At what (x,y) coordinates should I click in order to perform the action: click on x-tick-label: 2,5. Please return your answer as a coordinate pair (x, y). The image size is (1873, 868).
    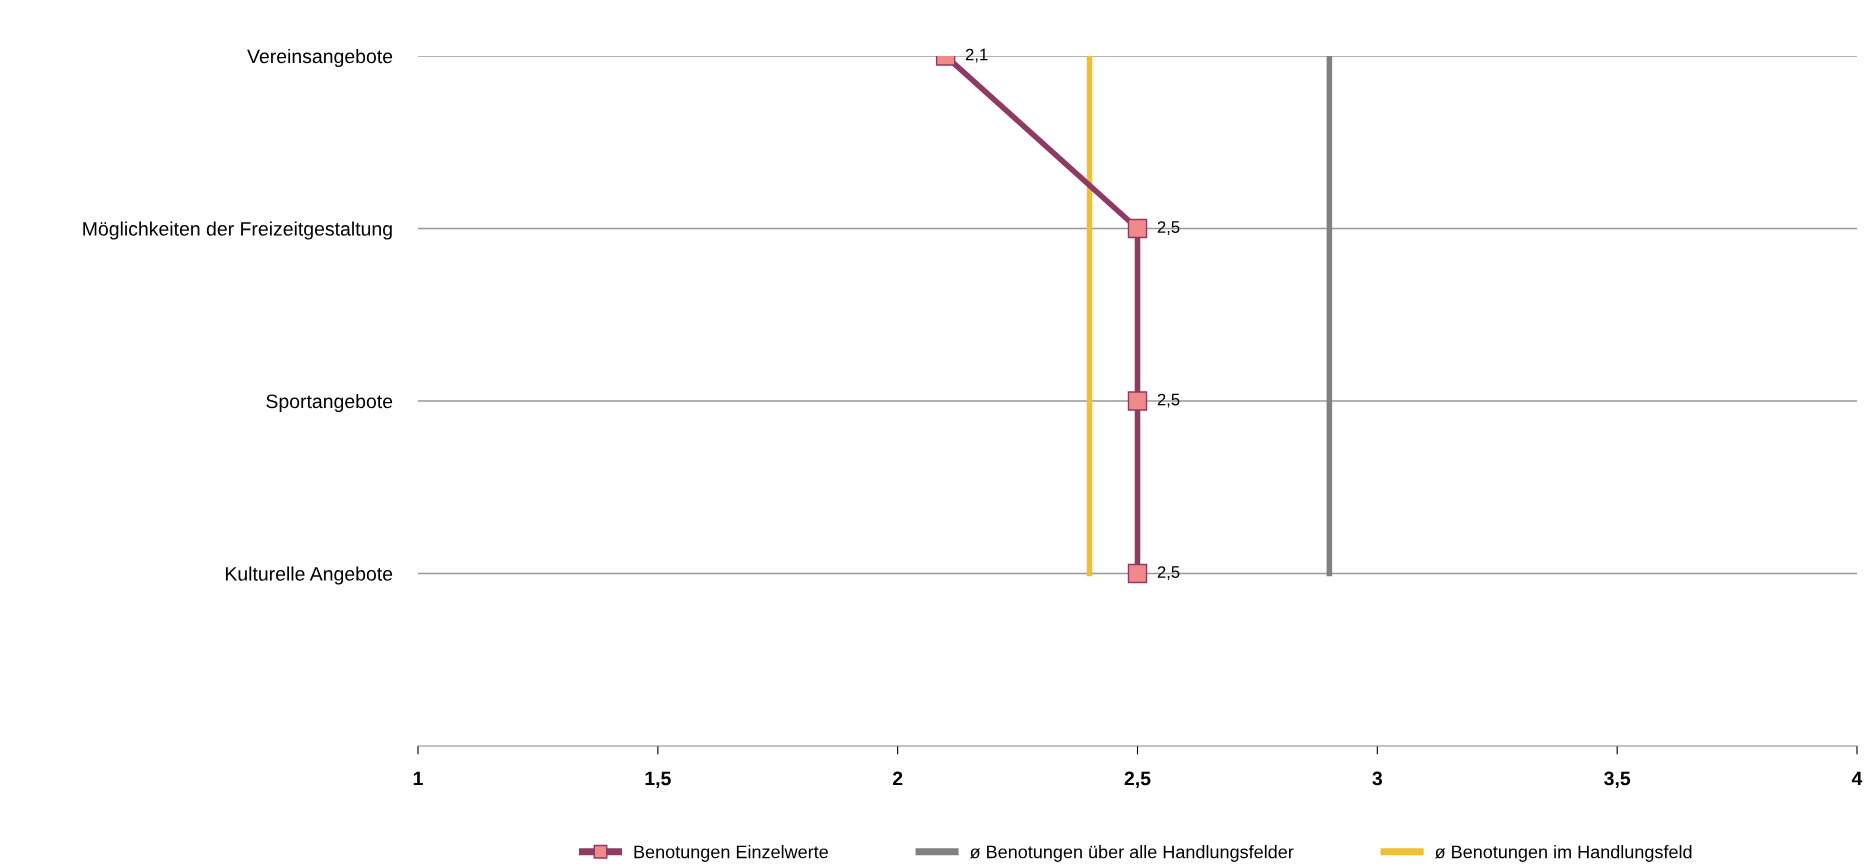
    Looking at the image, I should click on (1137, 780).